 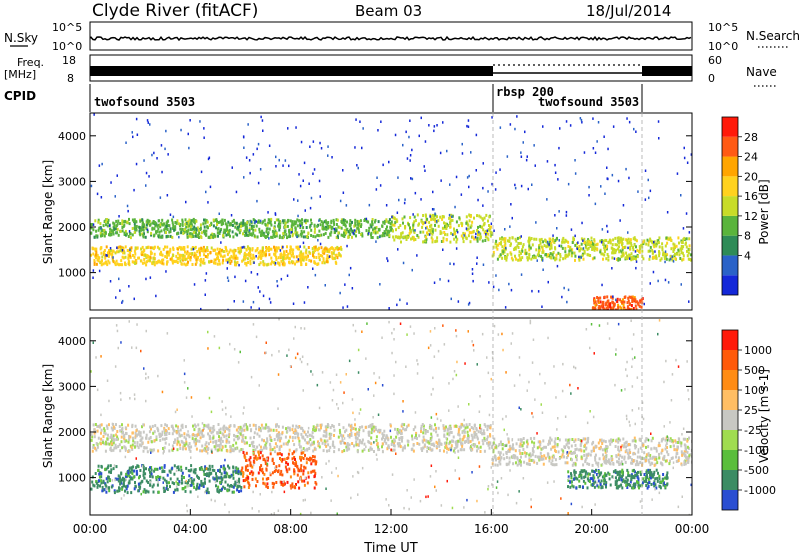 I want to click on freq-band-early, so click(x=291, y=71).